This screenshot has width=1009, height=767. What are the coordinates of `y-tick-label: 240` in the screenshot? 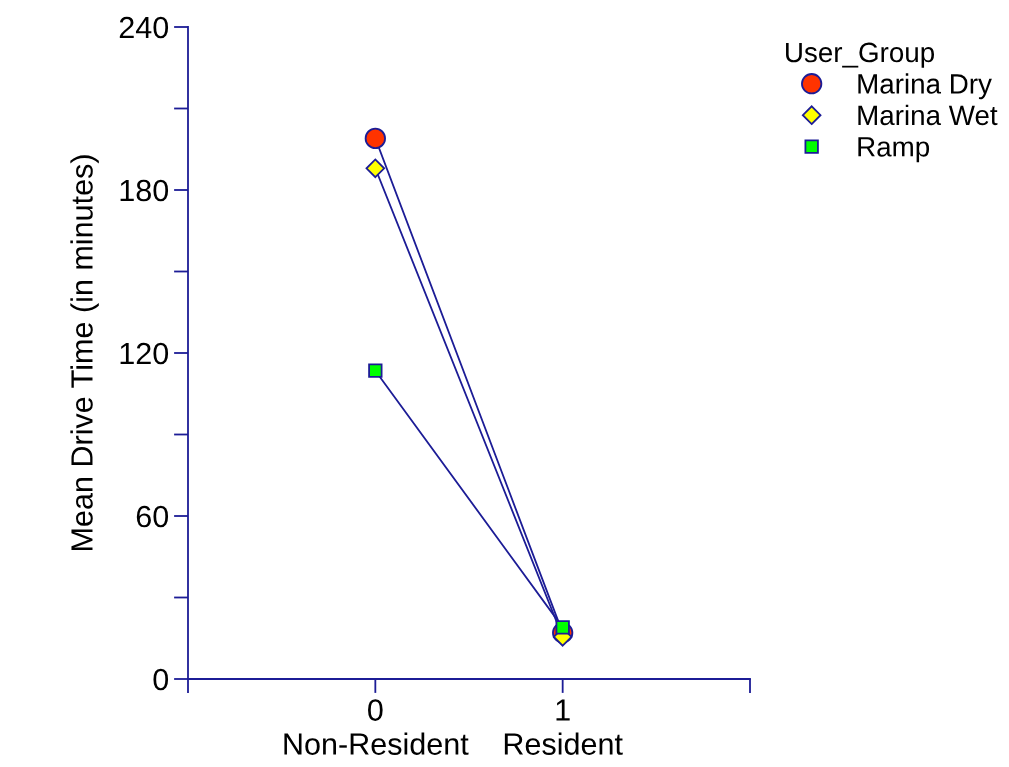 It's located at (144, 27).